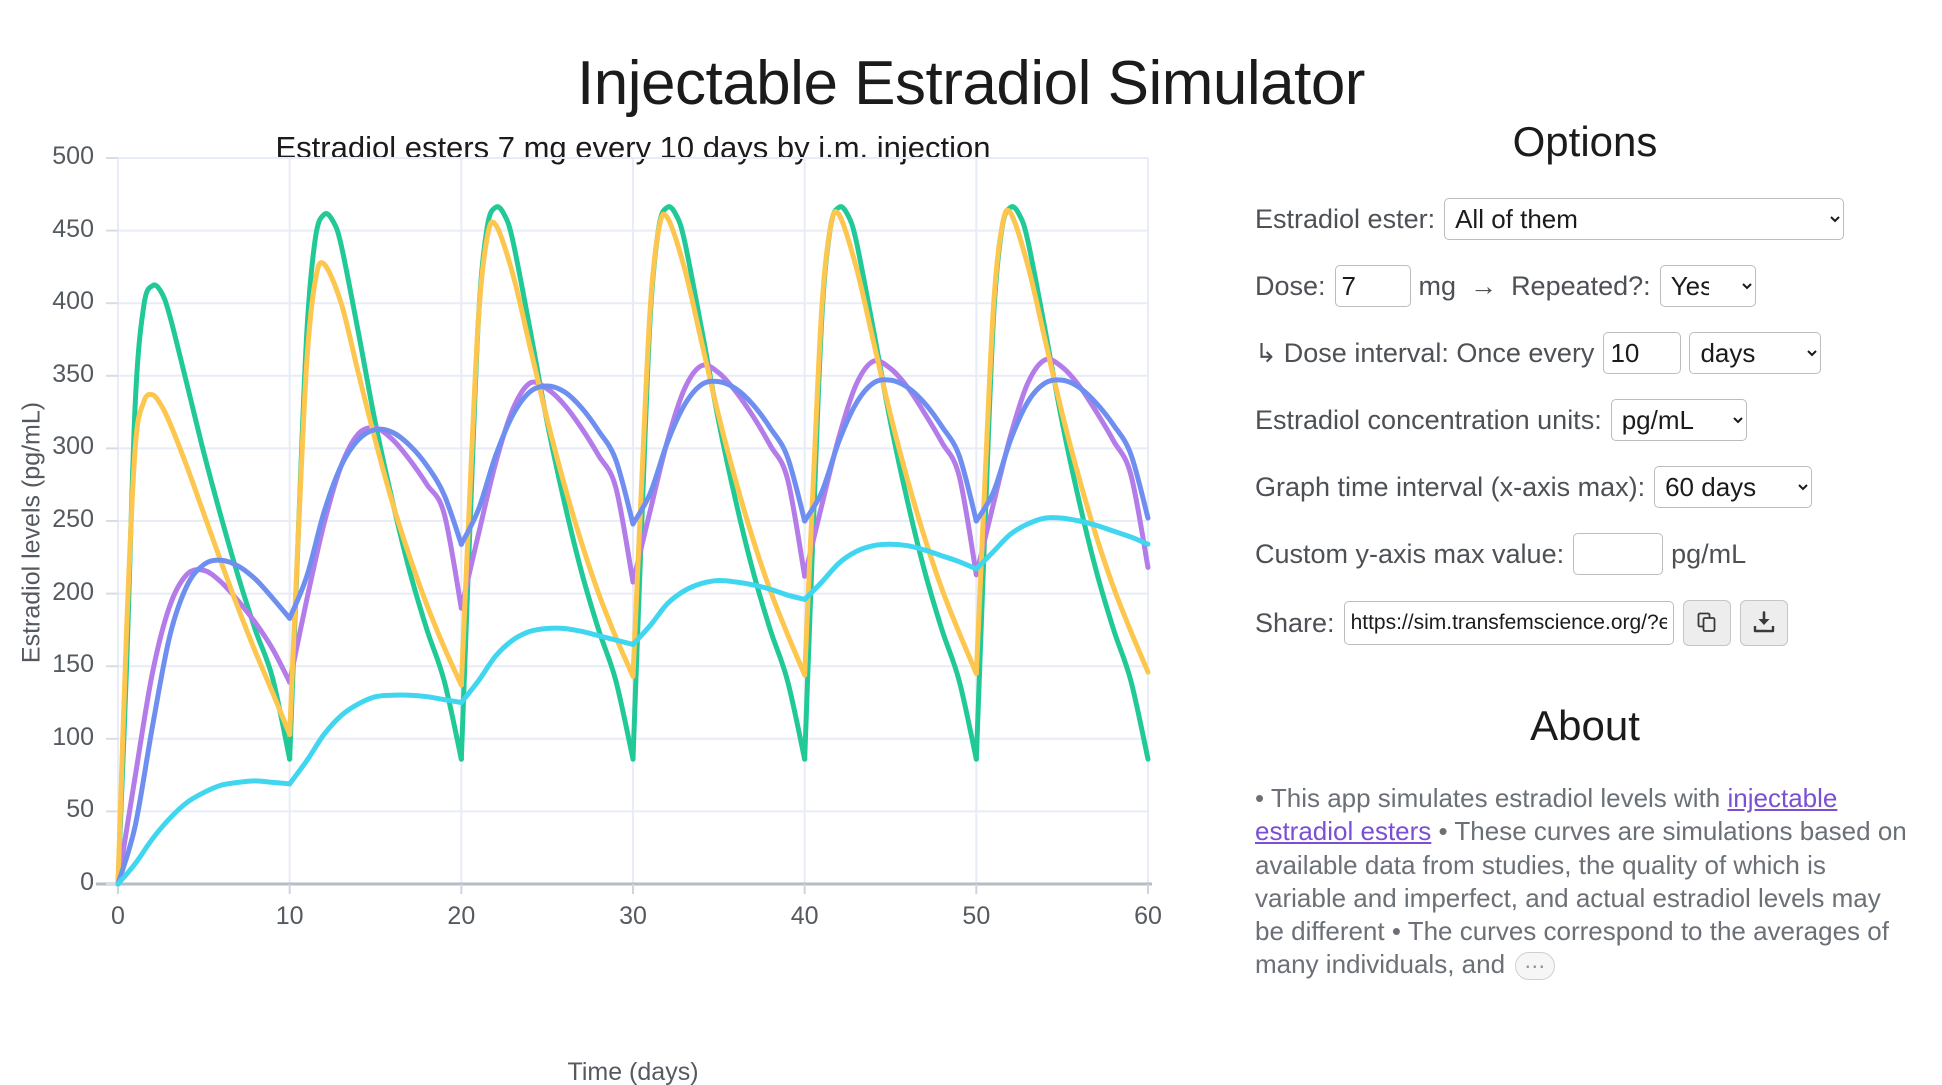 Image resolution: width=1942 pixels, height=1085 pixels. I want to click on y-tick-label: 250, so click(73, 519).